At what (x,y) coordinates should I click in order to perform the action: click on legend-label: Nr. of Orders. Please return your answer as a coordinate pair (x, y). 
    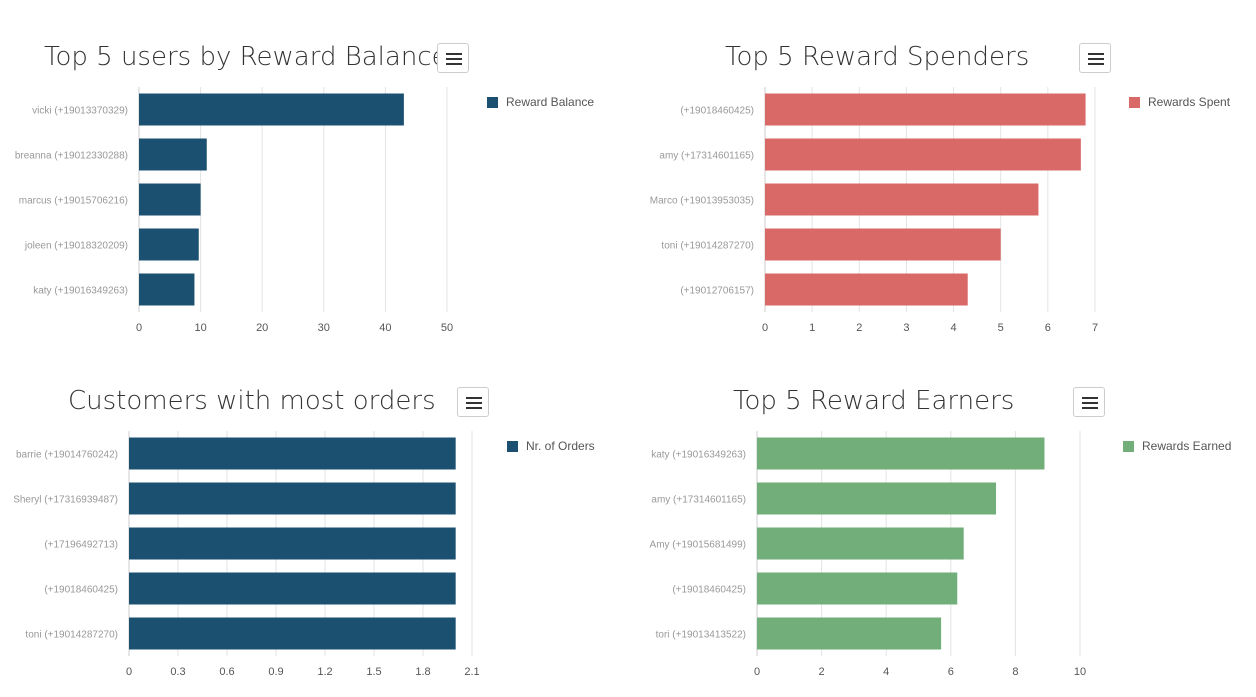
    Looking at the image, I should click on (560, 446).